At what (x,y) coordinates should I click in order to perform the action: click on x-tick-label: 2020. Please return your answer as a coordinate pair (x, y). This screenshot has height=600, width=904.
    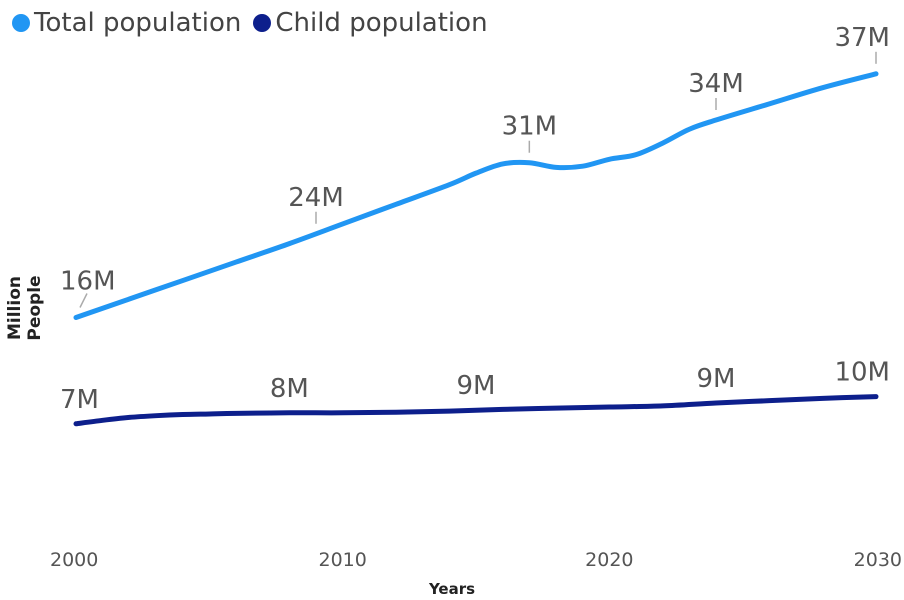
    Looking at the image, I should click on (609, 560).